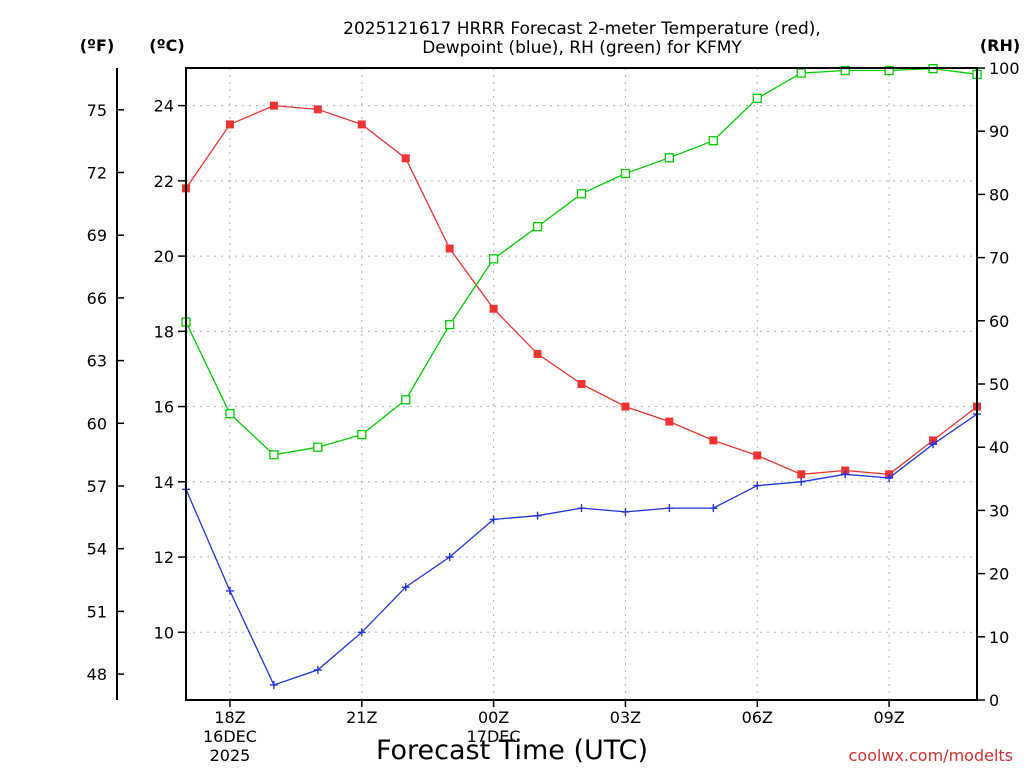 This screenshot has height=768, width=1024. What do you see at coordinates (97, 235) in the screenshot?
I see `fahrenheit-tick-label: 69` at bounding box center [97, 235].